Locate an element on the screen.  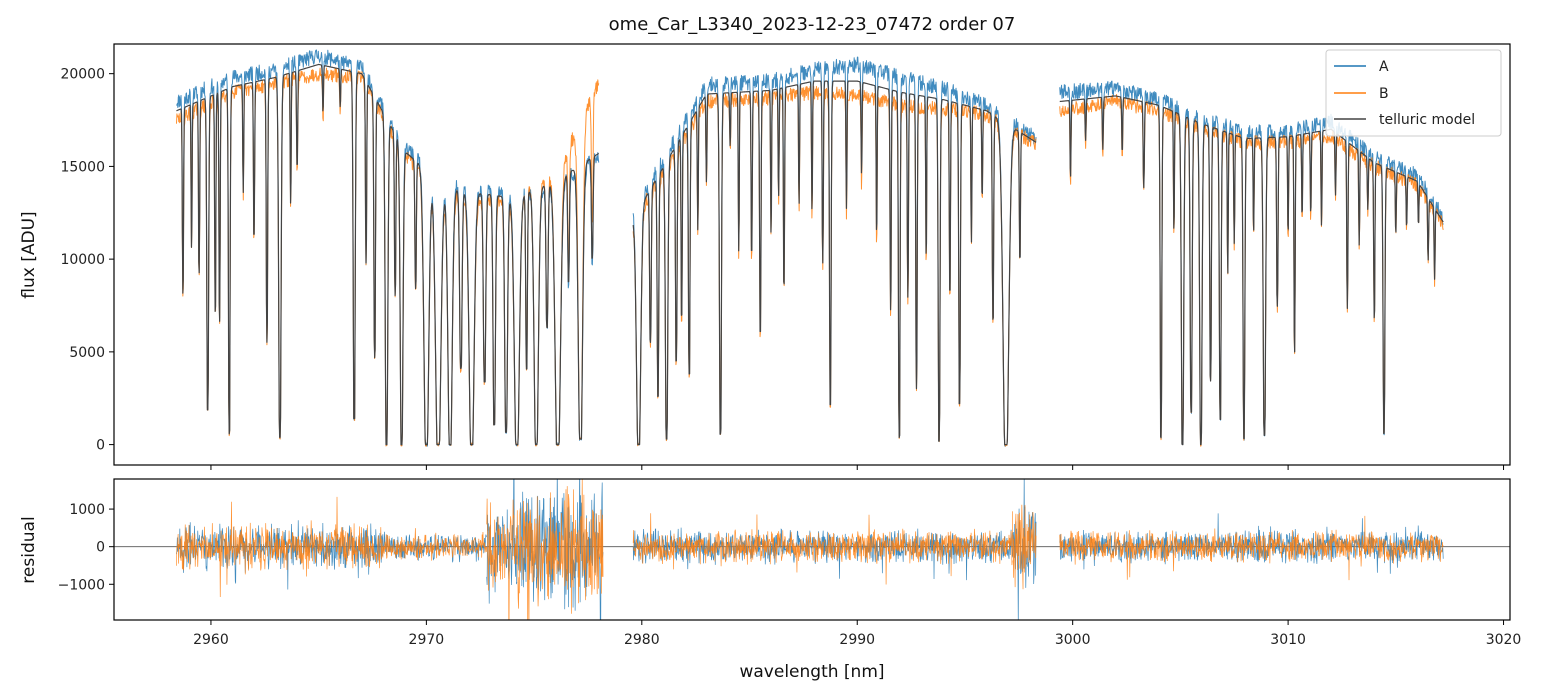
residual-y-tick-label: 1000 is located at coordinates (87, 510).